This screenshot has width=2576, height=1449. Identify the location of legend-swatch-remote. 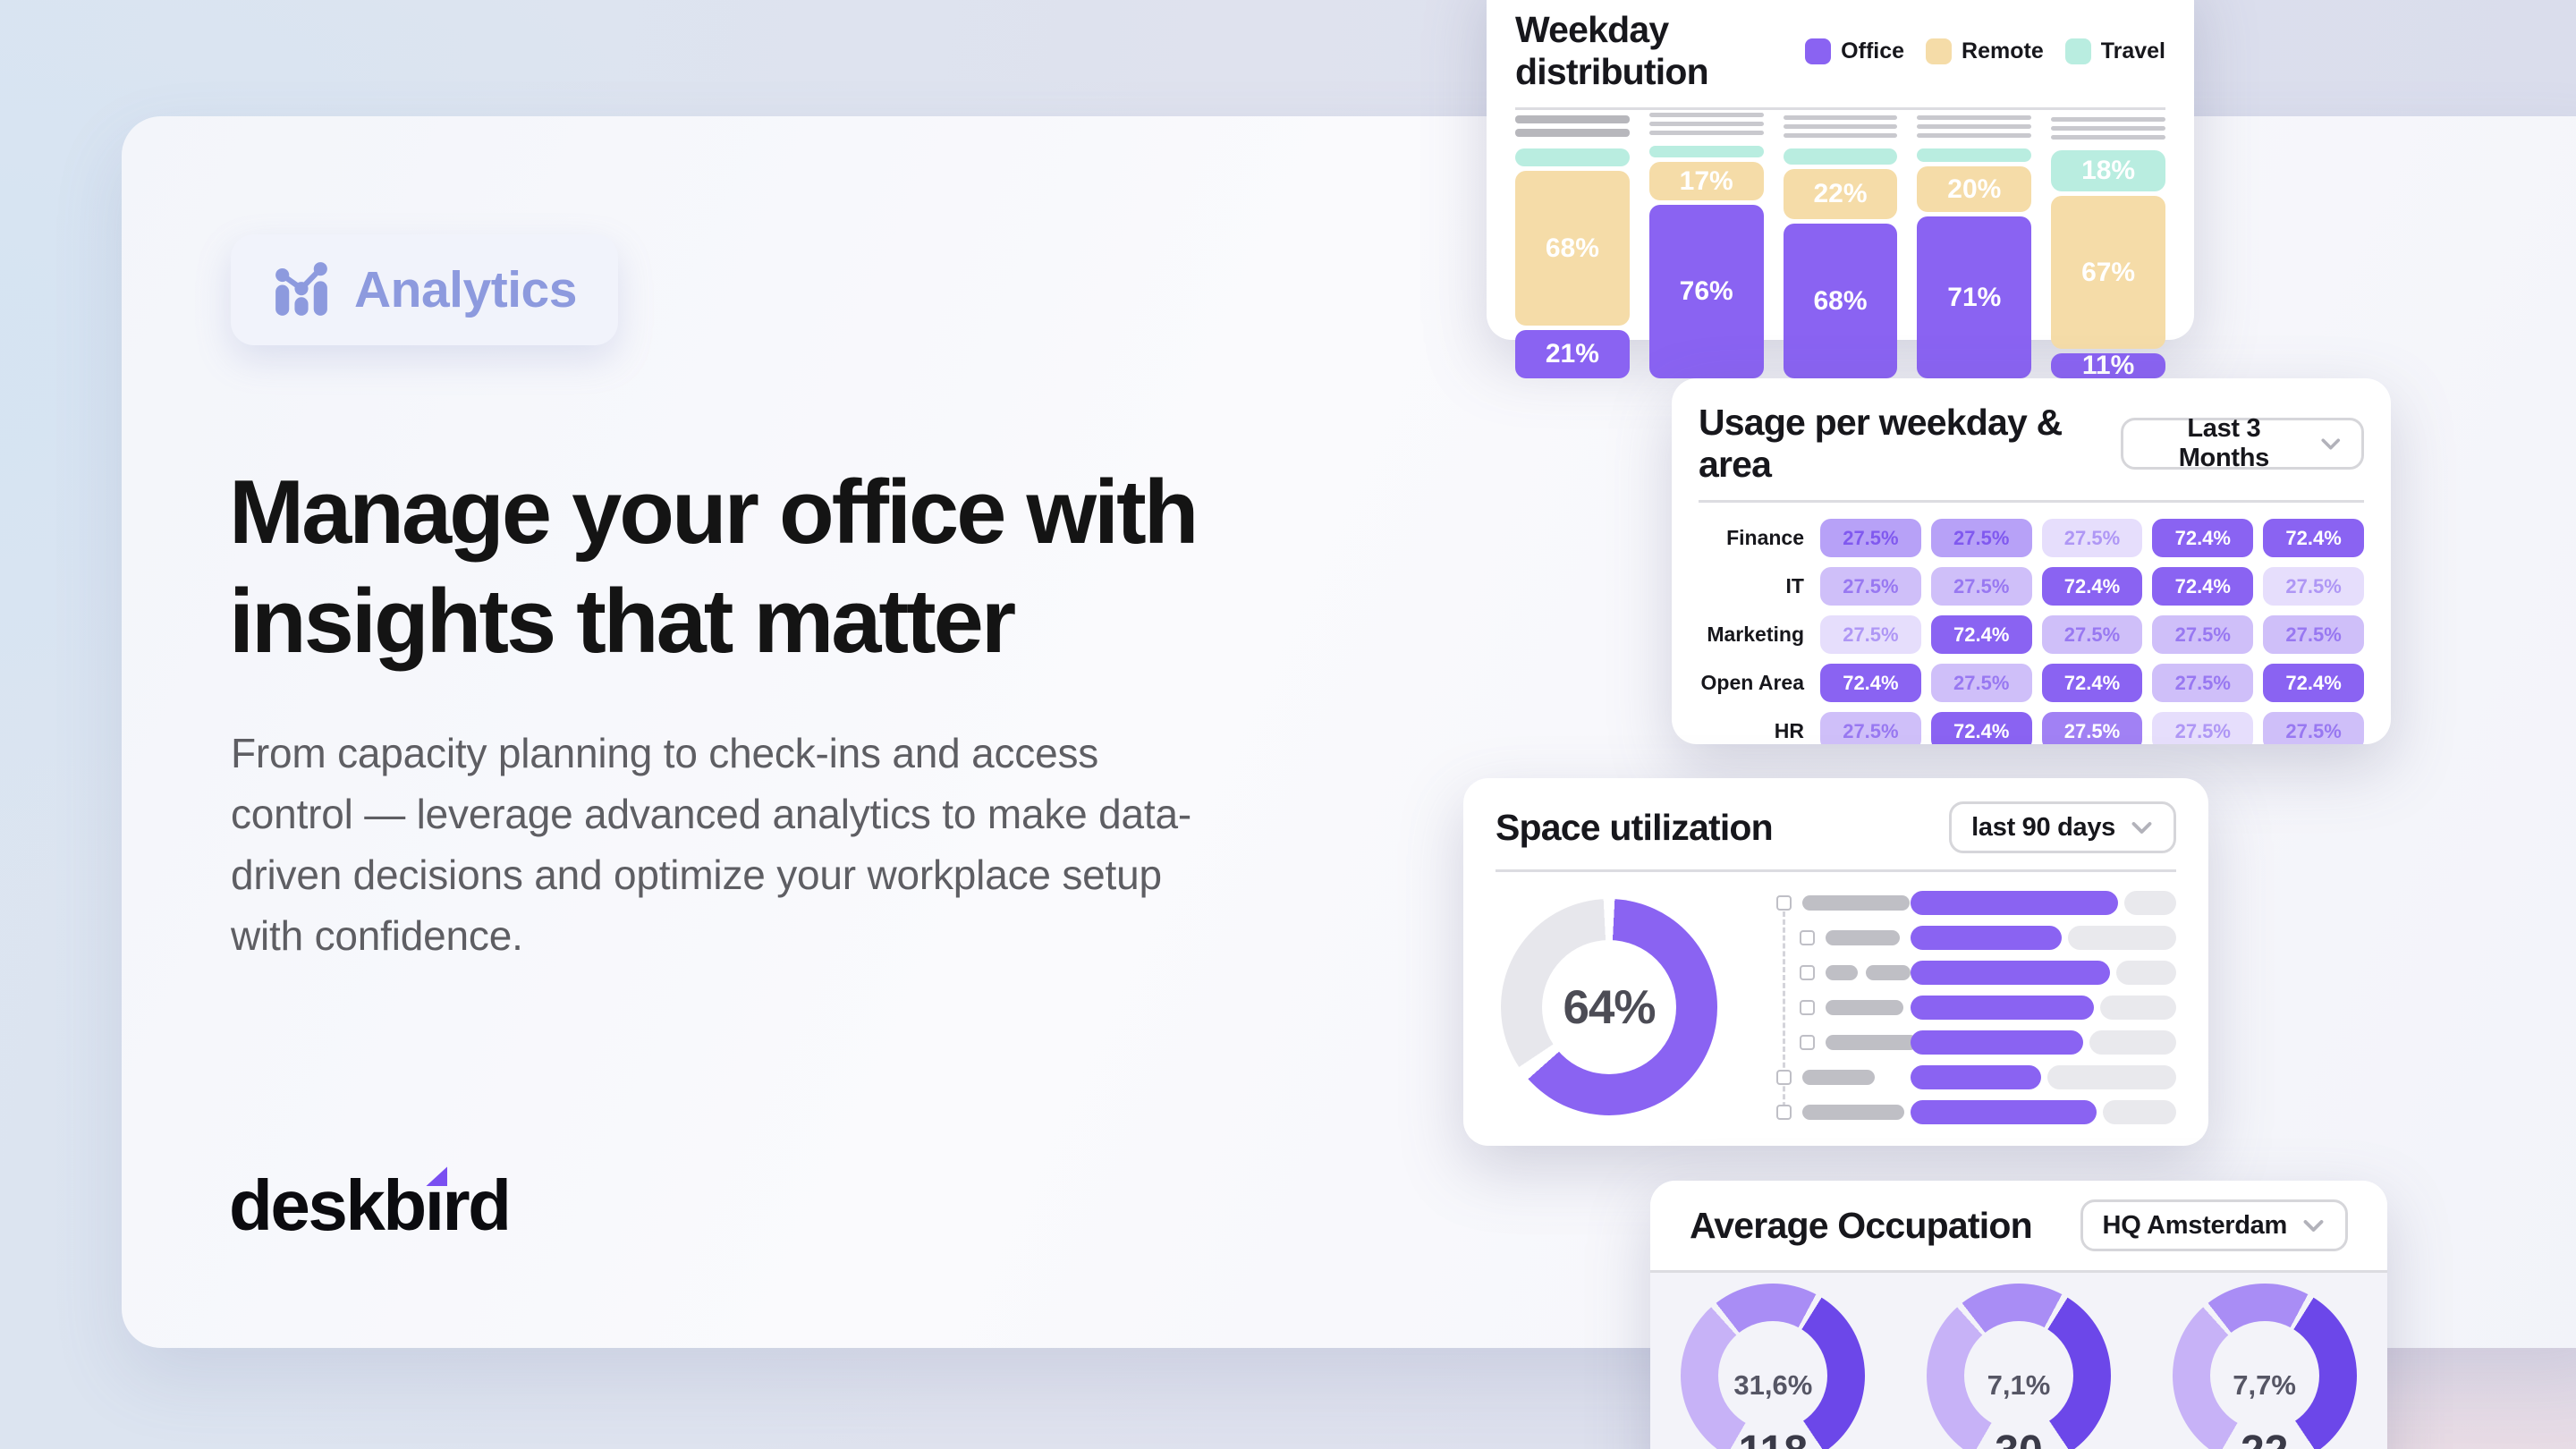
(1939, 51).